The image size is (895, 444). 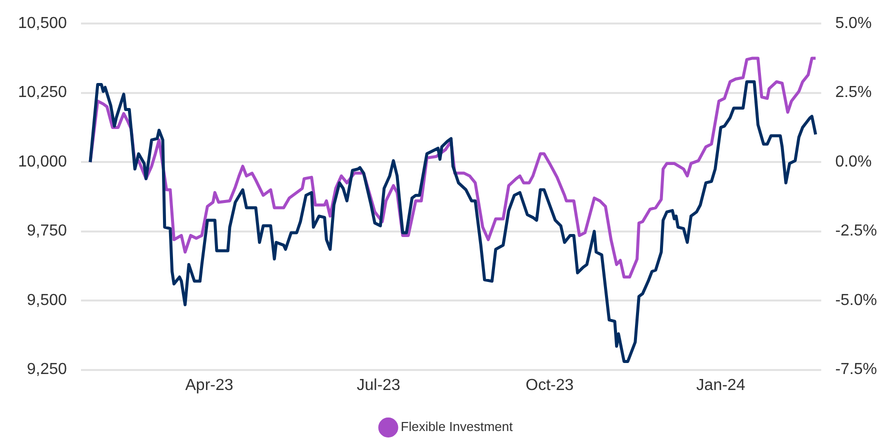 I want to click on y2-tick-label: 0.0%, so click(x=853, y=161).